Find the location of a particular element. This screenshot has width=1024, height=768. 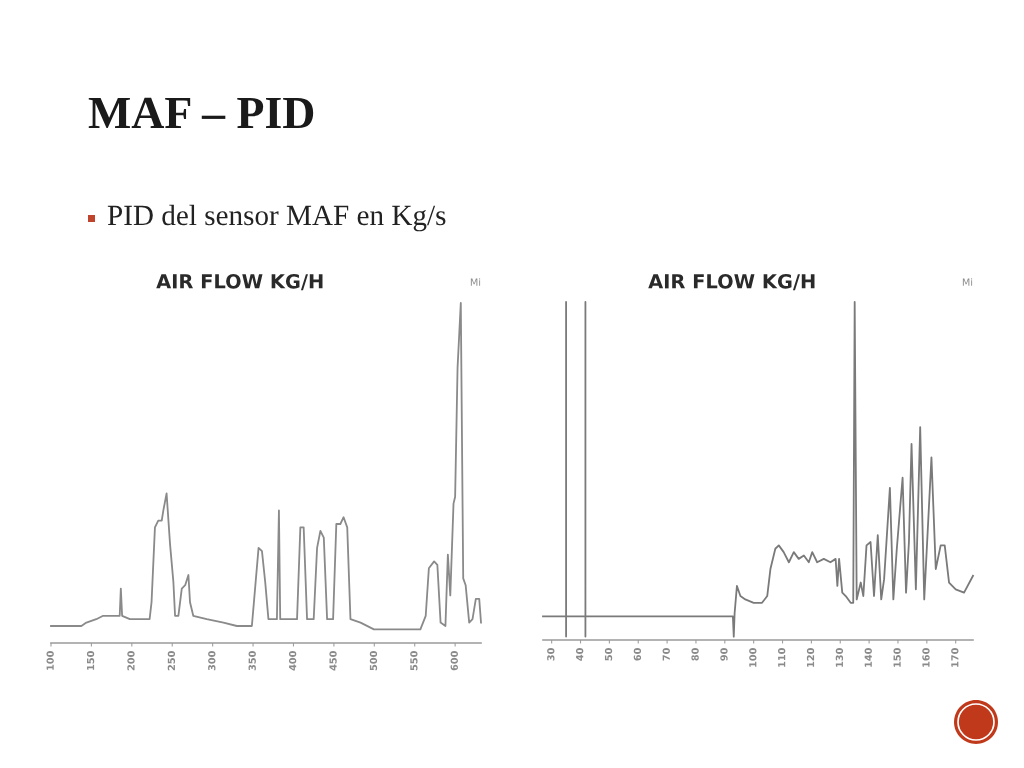

x-tick-label: 400 is located at coordinates (292, 661).